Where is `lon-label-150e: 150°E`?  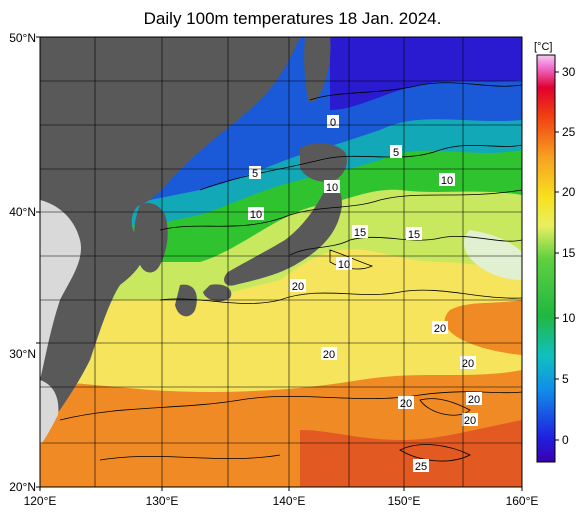
lon-label-150e: 150°E is located at coordinates (404, 501).